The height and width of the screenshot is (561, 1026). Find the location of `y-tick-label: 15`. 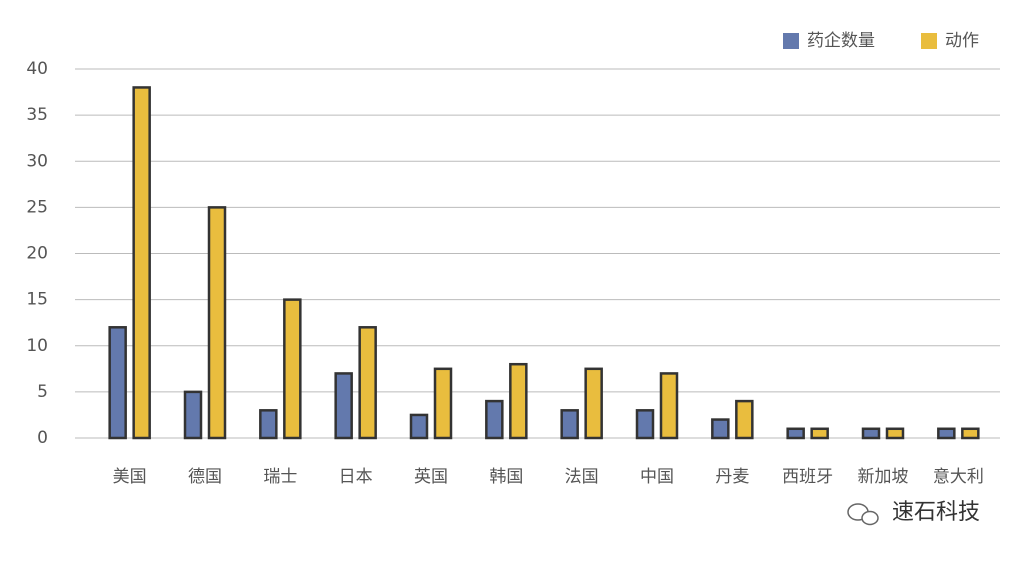

y-tick-label: 15 is located at coordinates (37, 300).